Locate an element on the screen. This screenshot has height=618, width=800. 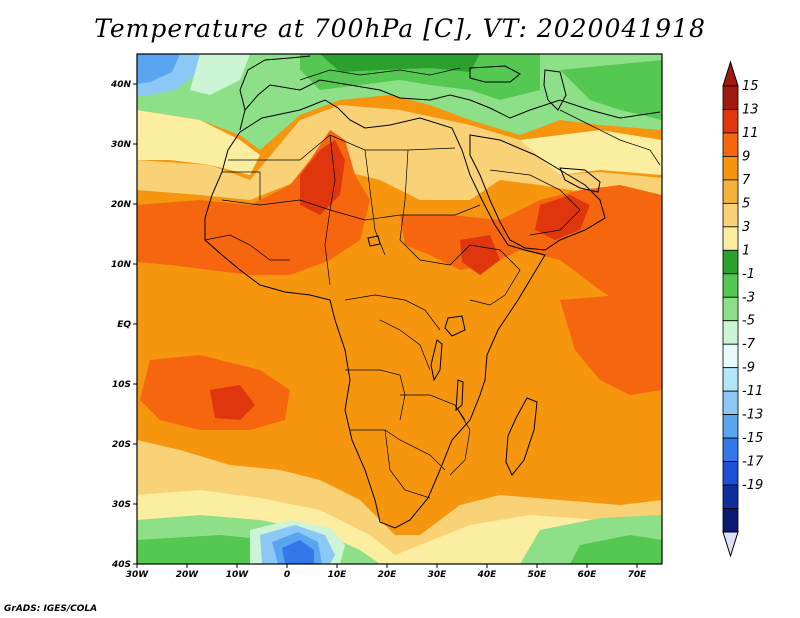
lon-tick-label: 30W is located at coordinates (138, 575).